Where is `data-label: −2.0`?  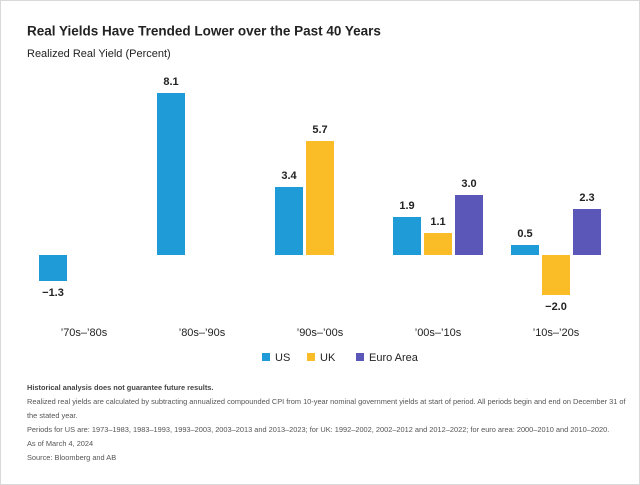 data-label: −2.0 is located at coordinates (556, 307).